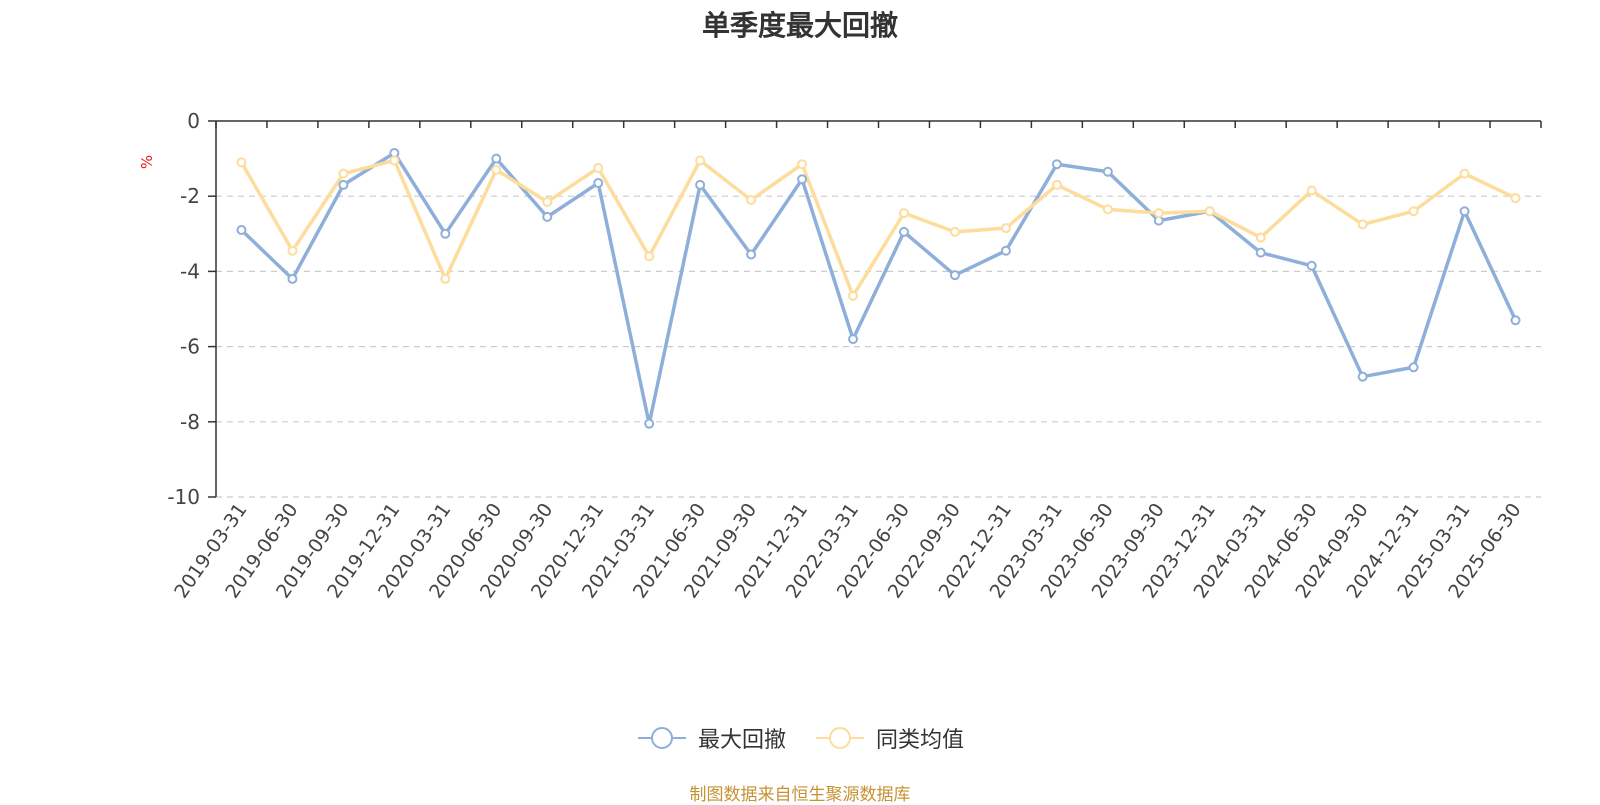  Describe the element at coordinates (190, 196) in the screenshot. I see `y-tick-label: -2` at that location.